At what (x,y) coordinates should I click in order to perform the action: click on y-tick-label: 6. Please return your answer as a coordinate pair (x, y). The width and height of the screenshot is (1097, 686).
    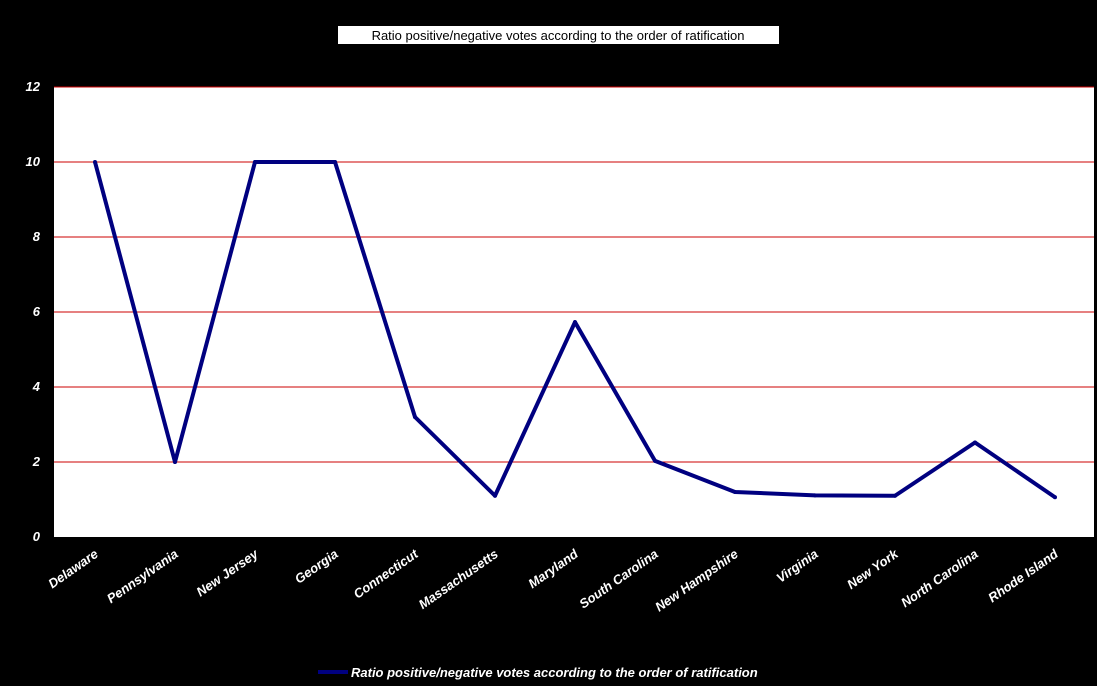
    Looking at the image, I should click on (37, 311).